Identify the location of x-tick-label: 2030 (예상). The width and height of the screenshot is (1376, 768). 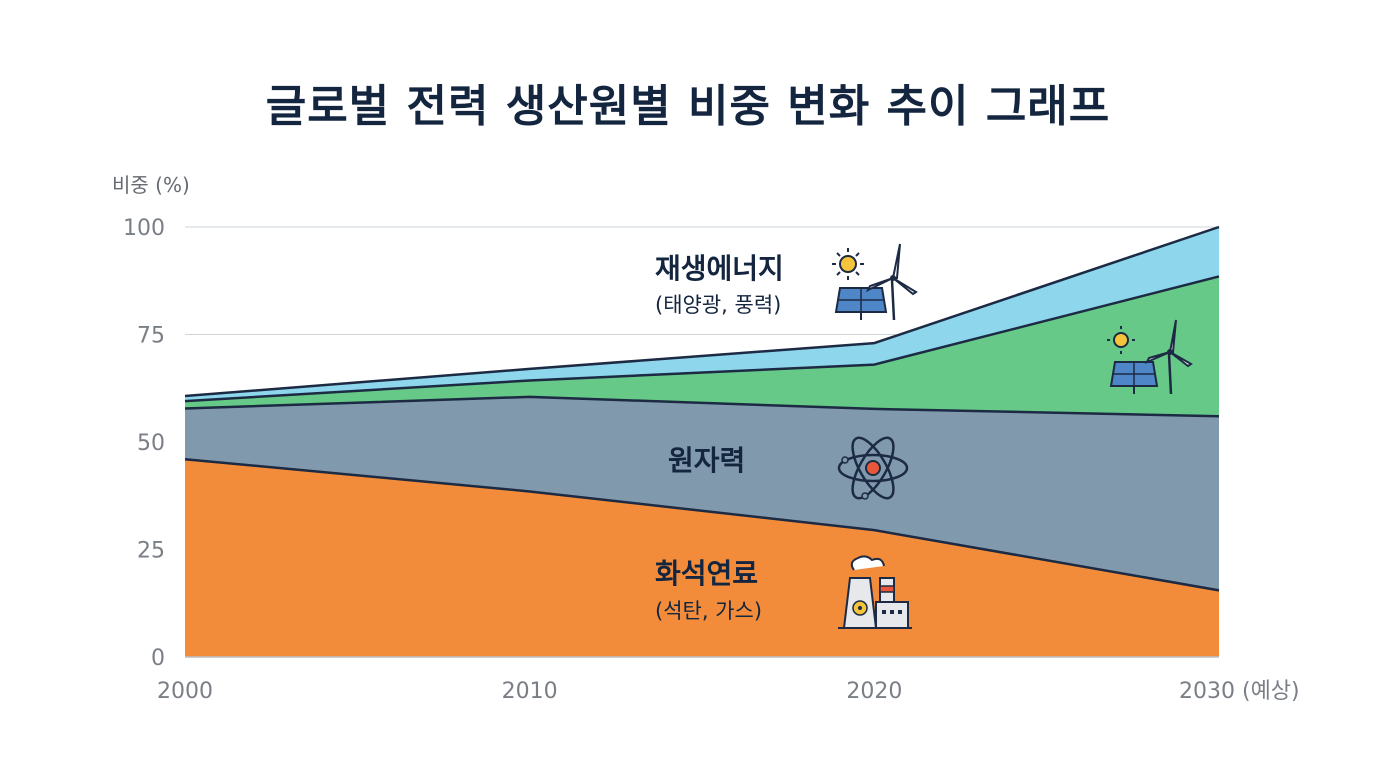
(1239, 691).